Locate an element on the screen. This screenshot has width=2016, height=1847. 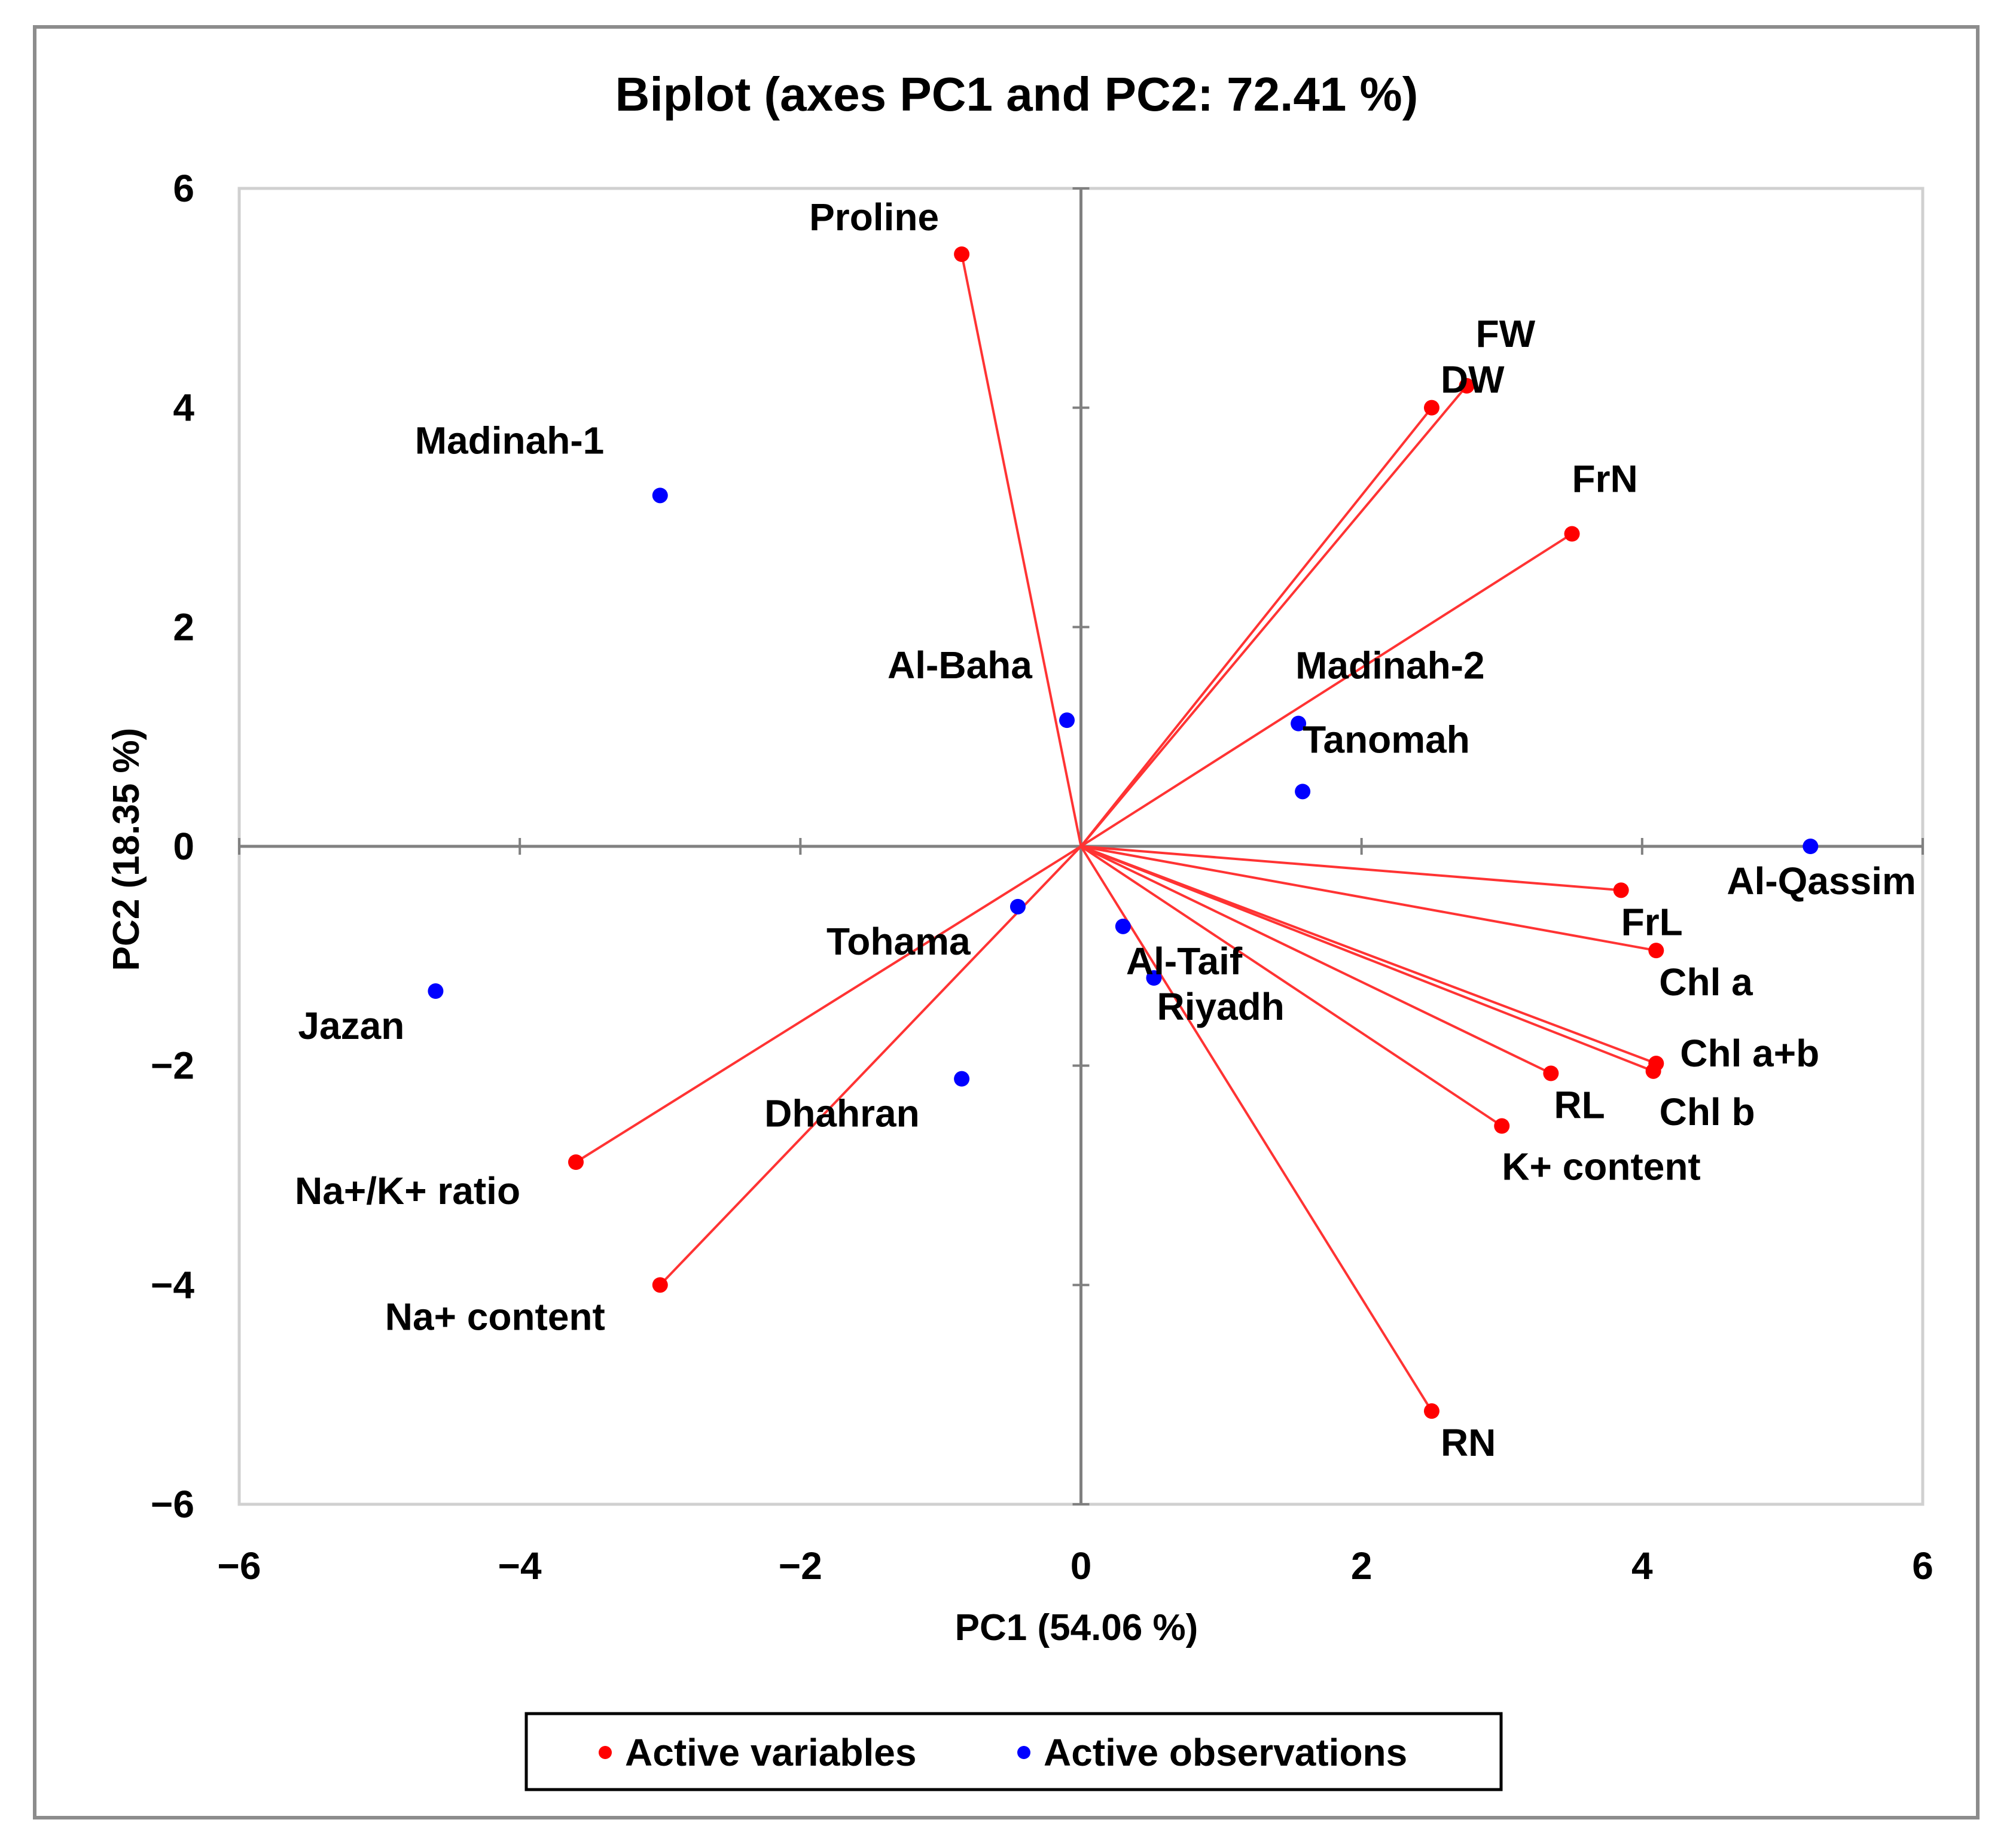
variable-label: Na+/K+ ratio is located at coordinates (407, 1190).